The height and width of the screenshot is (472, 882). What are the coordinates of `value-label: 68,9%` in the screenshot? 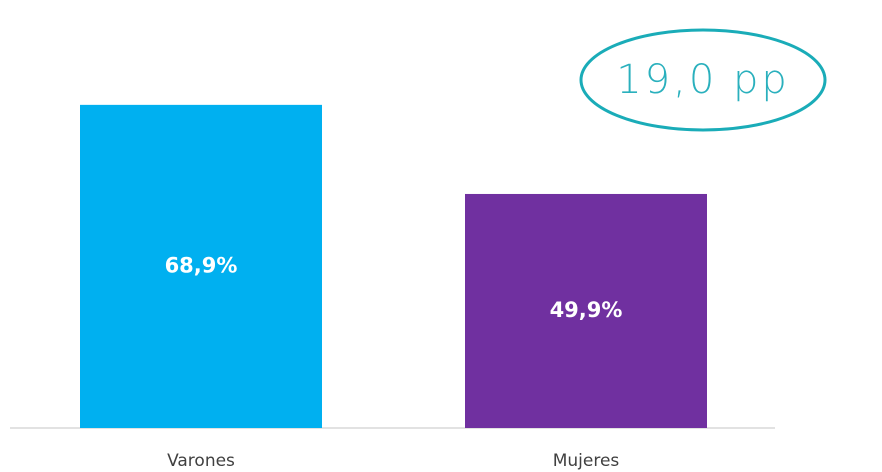 It's located at (201, 265).